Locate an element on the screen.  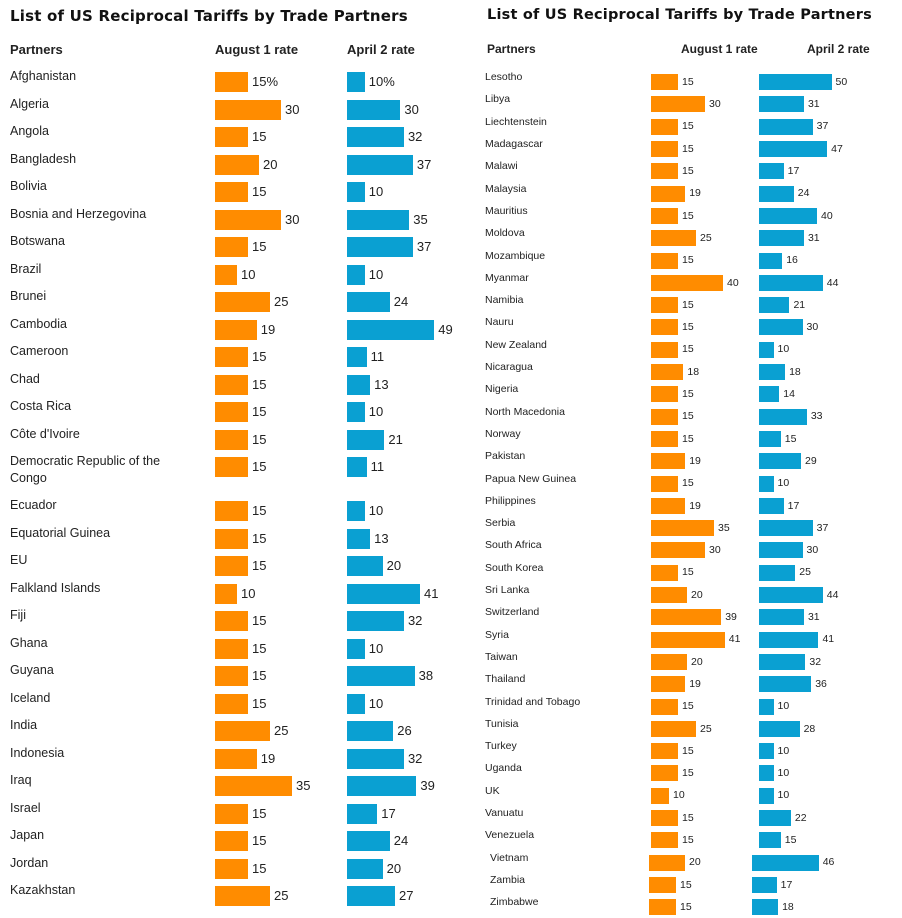
table-row: Philippines 19 17 is located at coordinates (686, 506).